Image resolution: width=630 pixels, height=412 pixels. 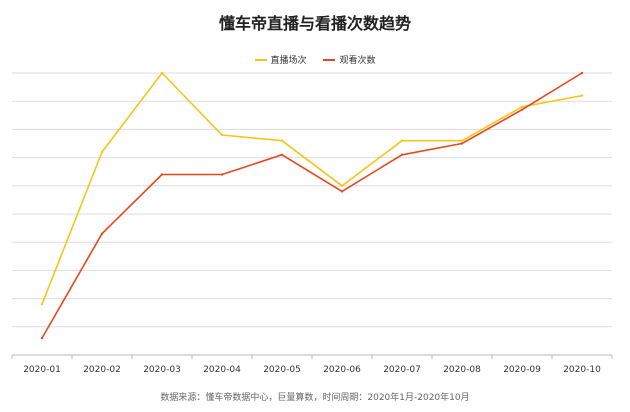 I want to click on chart-legend: 直播场次 观看次数, so click(x=315, y=59).